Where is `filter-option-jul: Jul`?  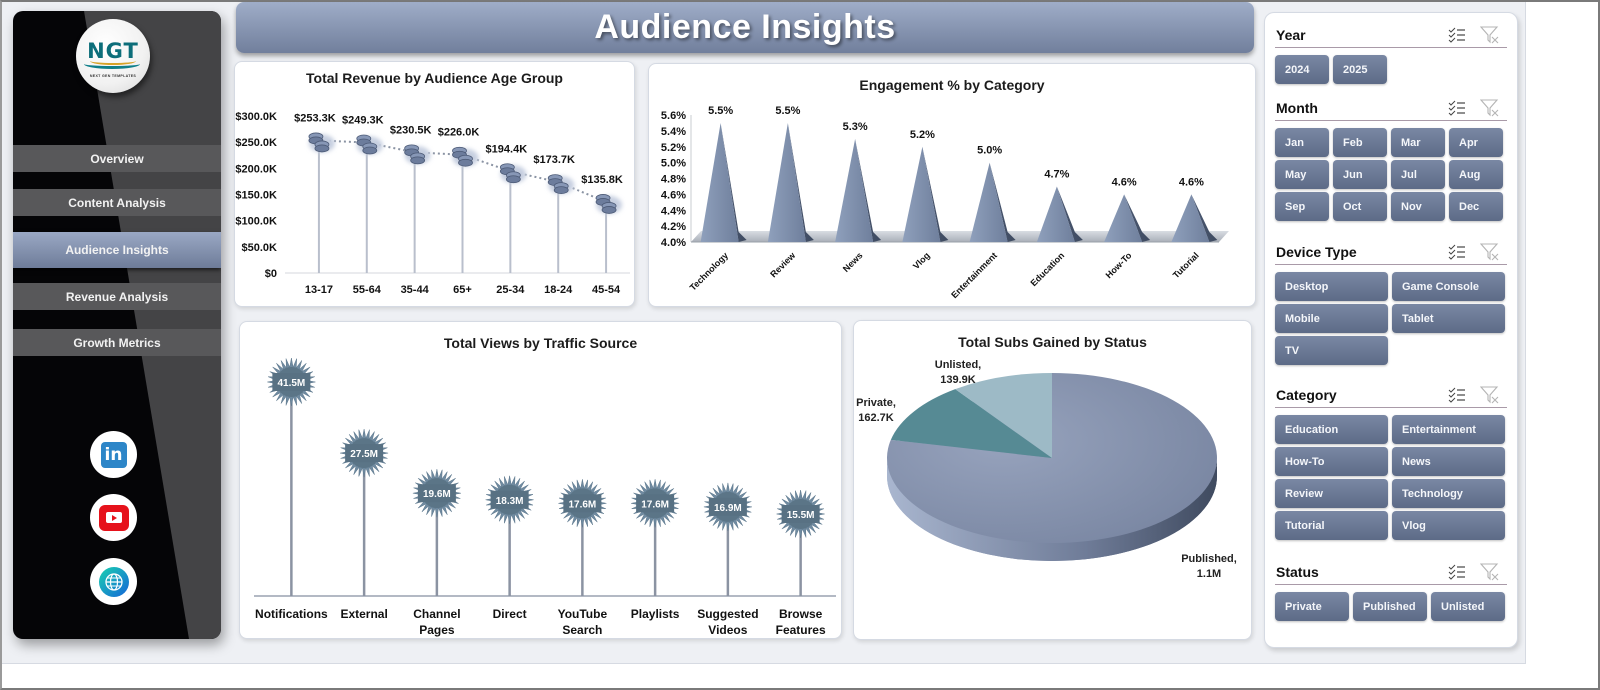
filter-option-jul: Jul is located at coordinates (1418, 174).